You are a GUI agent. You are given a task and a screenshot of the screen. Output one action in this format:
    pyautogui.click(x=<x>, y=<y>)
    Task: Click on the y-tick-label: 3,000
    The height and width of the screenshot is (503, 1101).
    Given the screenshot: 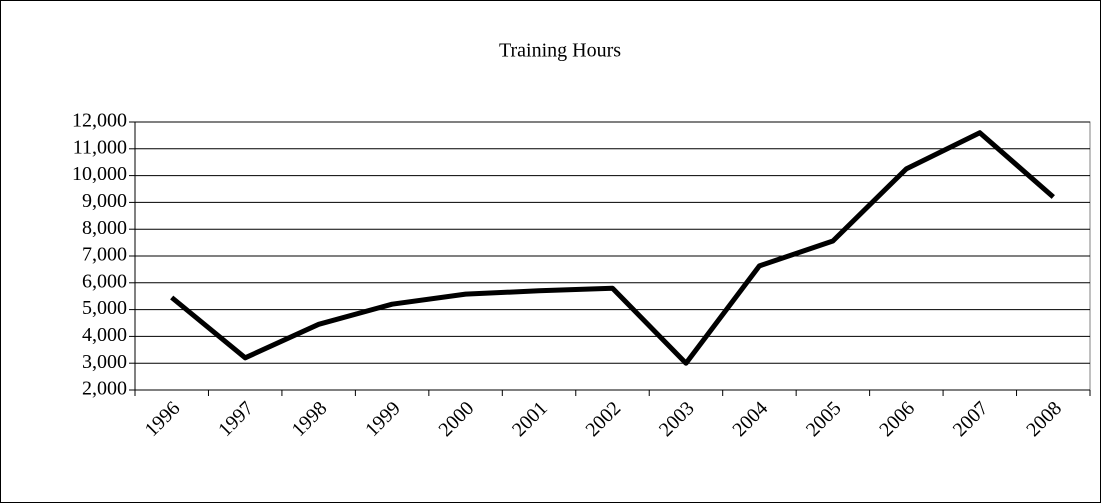 What is the action you would take?
    pyautogui.click(x=104, y=362)
    